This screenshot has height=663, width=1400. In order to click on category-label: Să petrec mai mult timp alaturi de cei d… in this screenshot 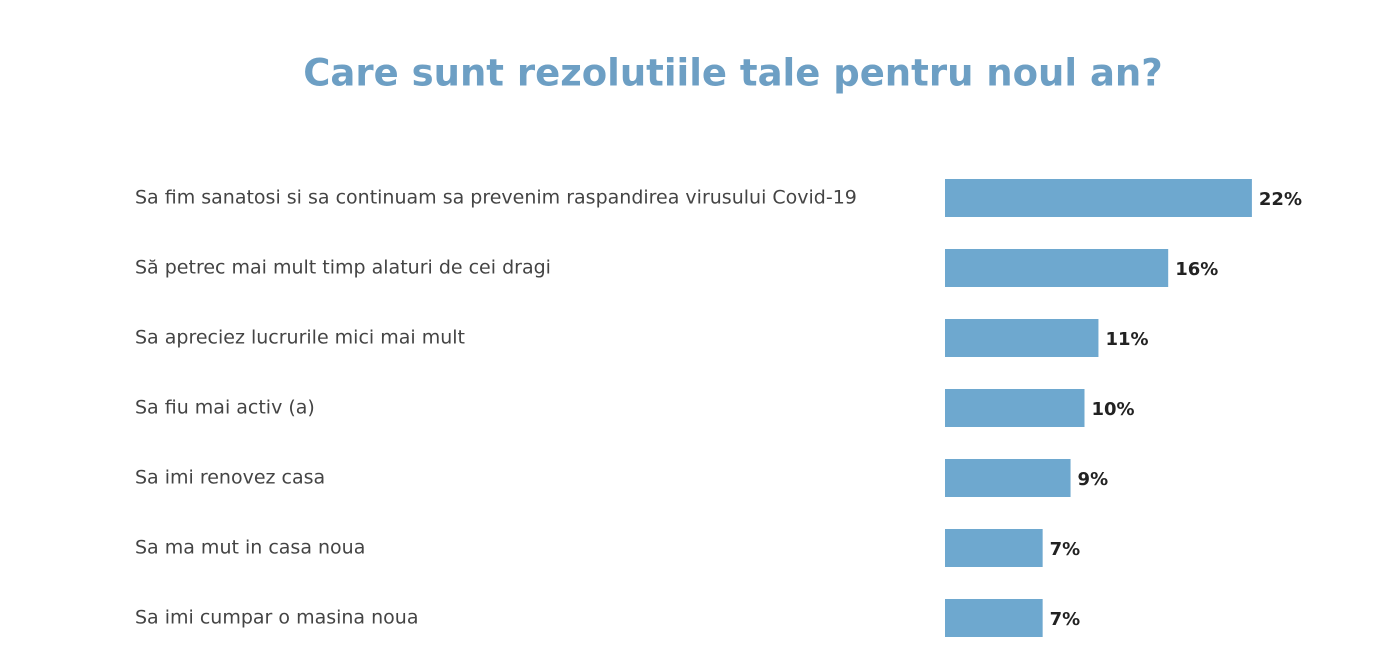, I will do `click(343, 268)`.